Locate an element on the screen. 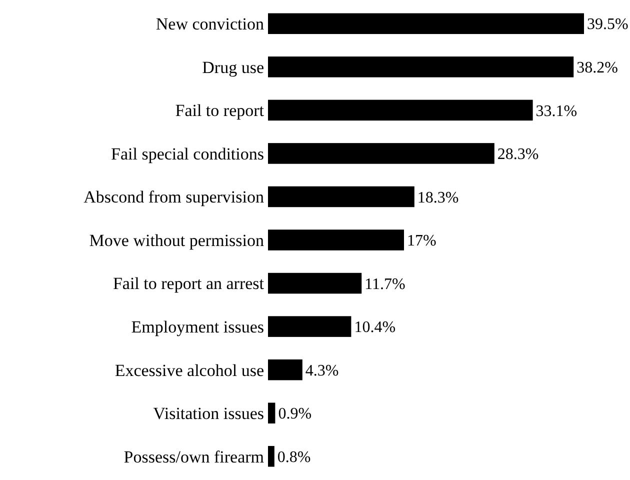 The height and width of the screenshot is (480, 630). data-label: 10.4% is located at coordinates (375, 327).